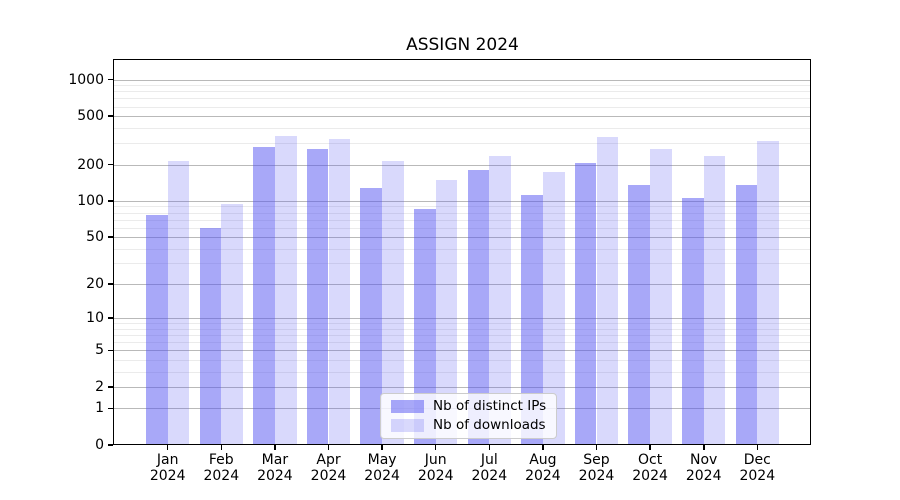  What do you see at coordinates (95, 318) in the screenshot?
I see `y-tick-label: 10` at bounding box center [95, 318].